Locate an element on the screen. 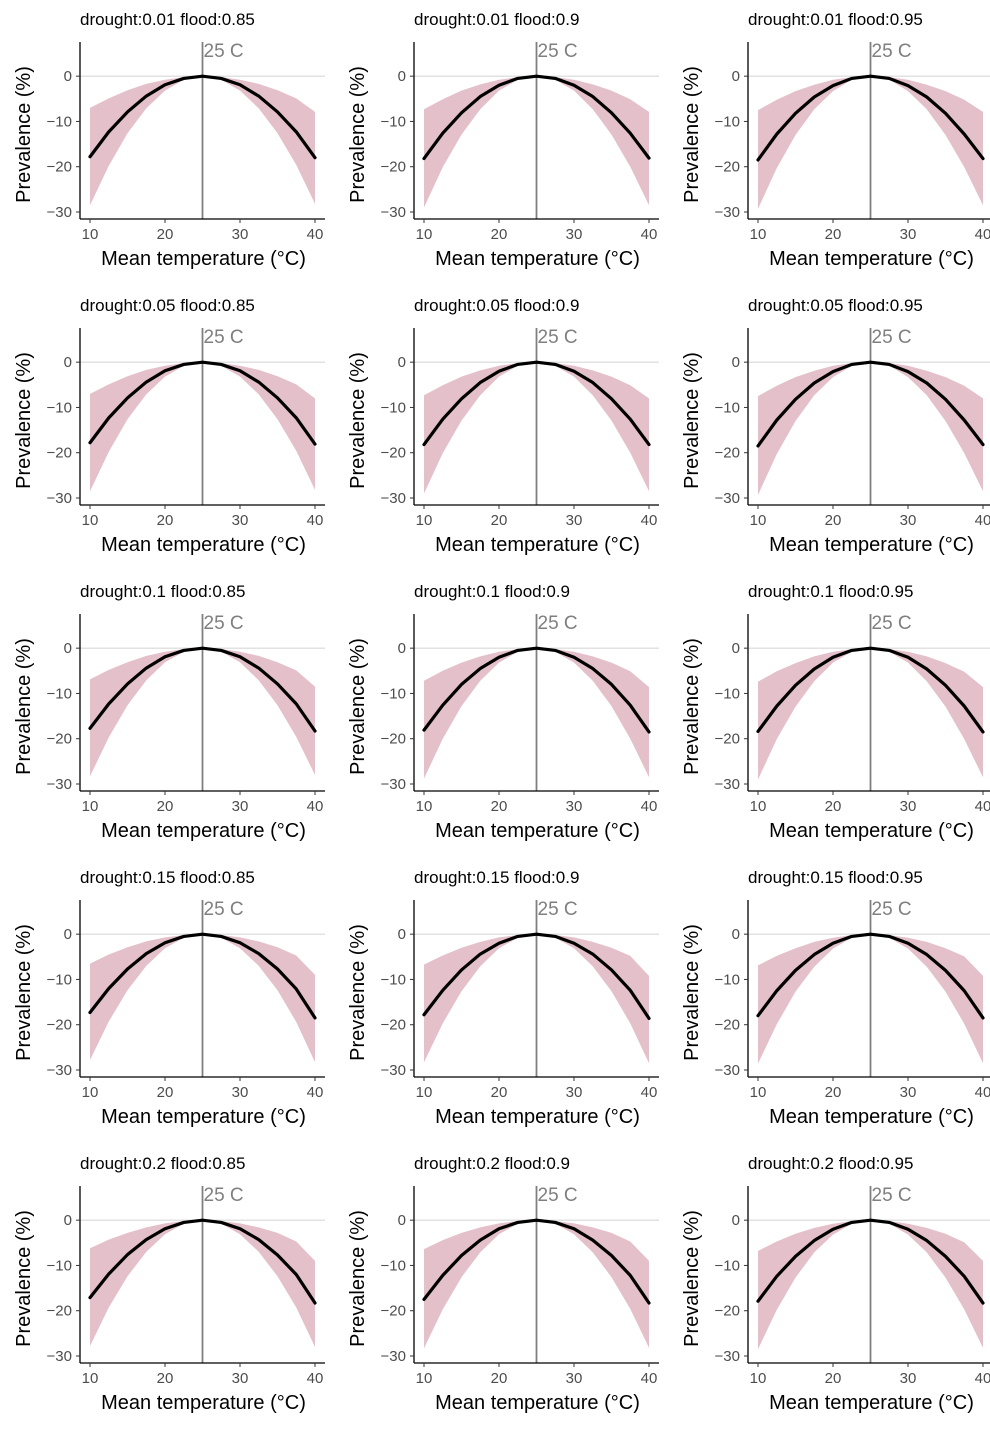 Image resolution: width=990 pixels, height=1430 pixels. panel-title: drought:0.15 flood:0.9 is located at coordinates (497, 877).